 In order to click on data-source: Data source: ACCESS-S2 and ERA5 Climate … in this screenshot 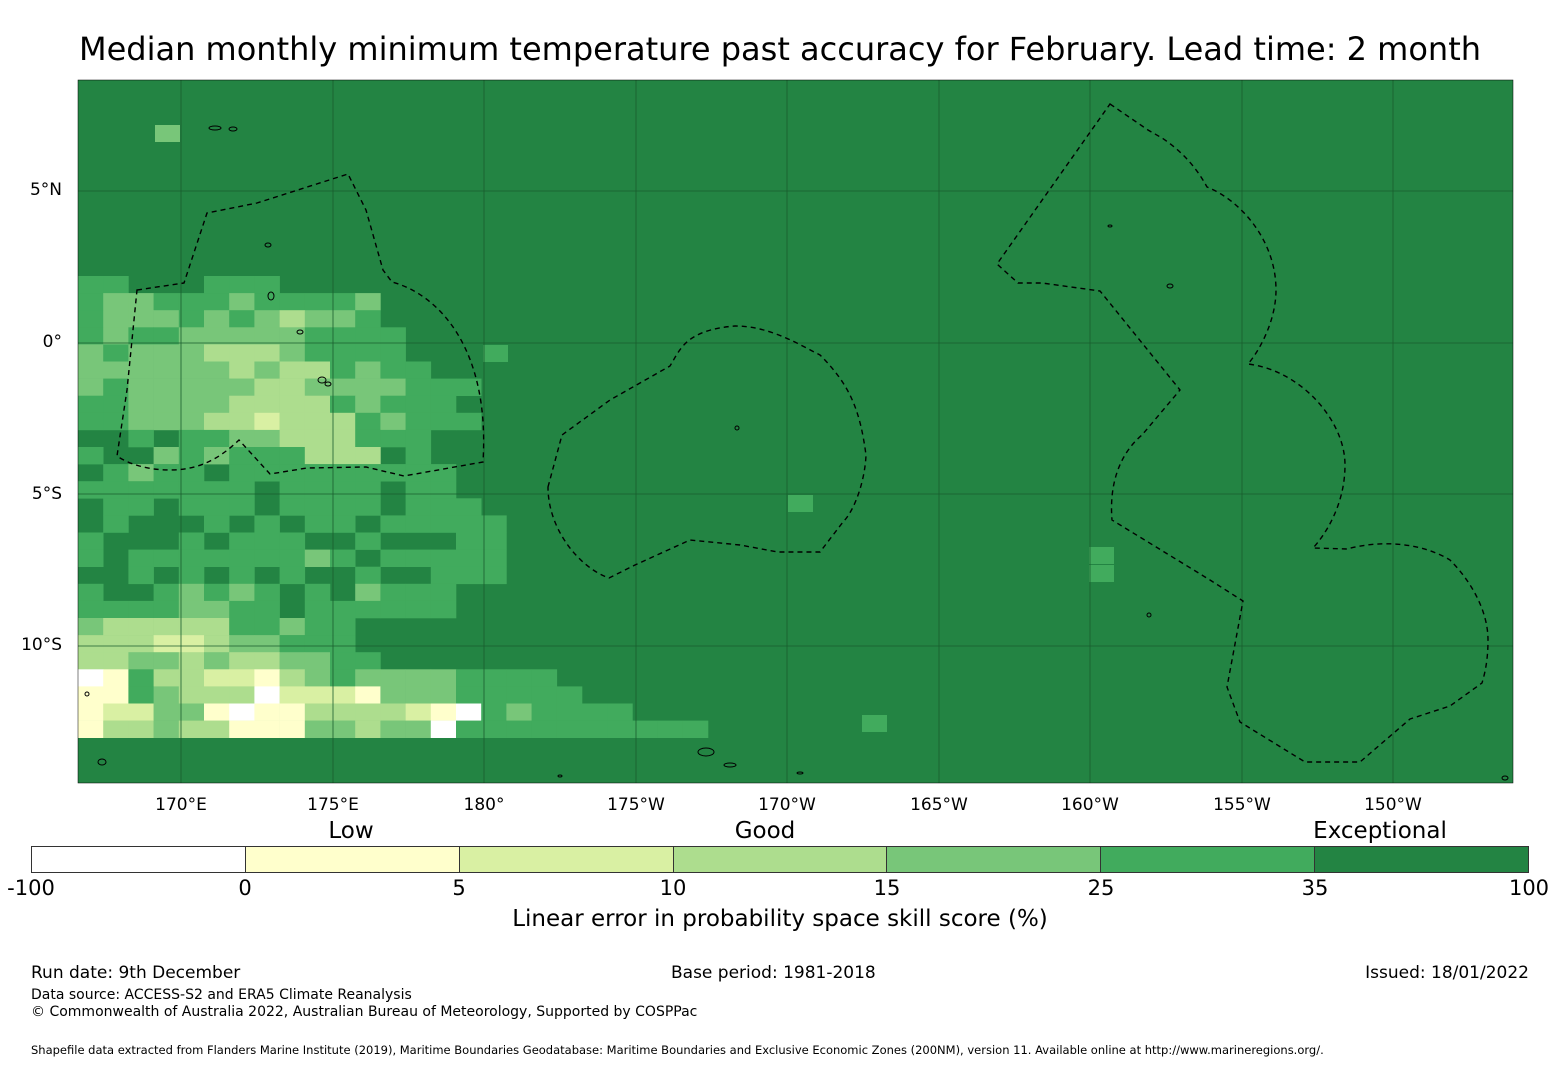, I will do `click(221, 995)`.